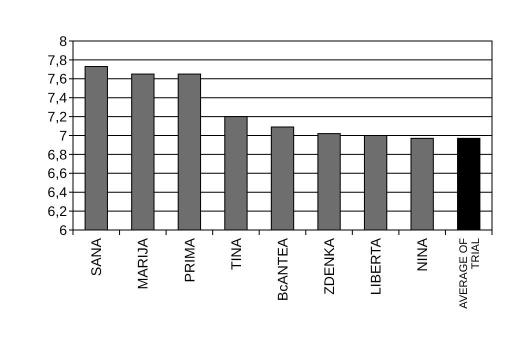 Image resolution: width=515 pixels, height=346 pixels. I want to click on x-tick-label: NINA, so click(422, 254).